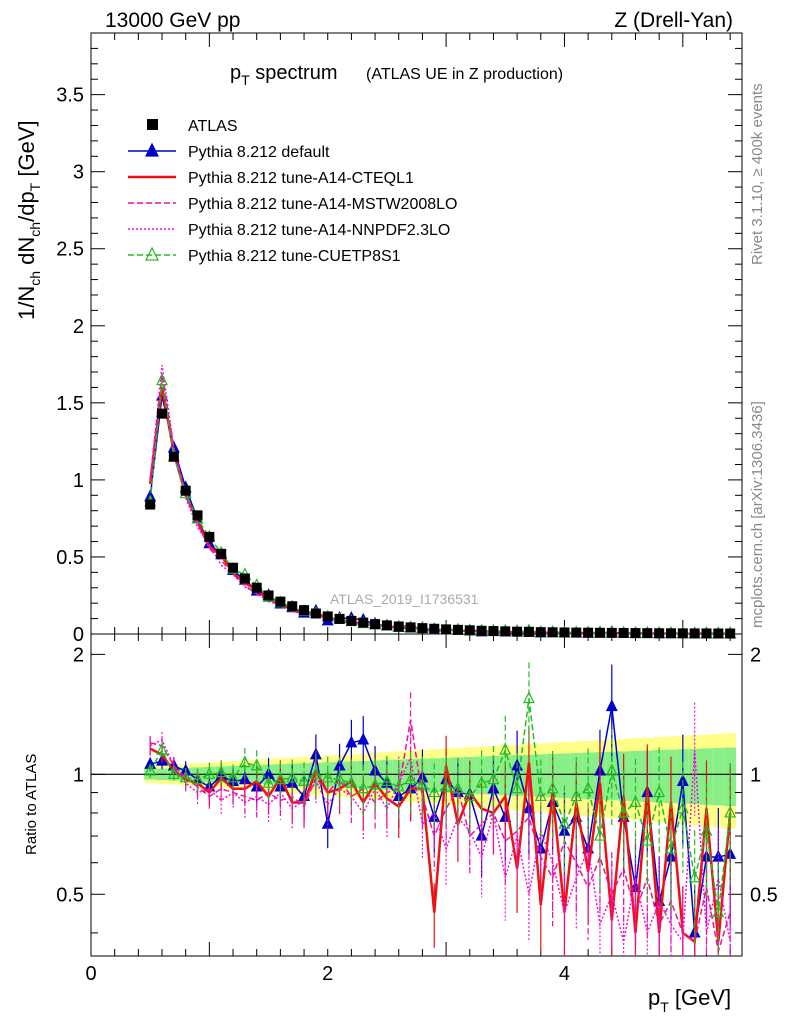 Image resolution: width=786 pixels, height=1024 pixels. I want to click on x-tick-label: 2, so click(327, 974).